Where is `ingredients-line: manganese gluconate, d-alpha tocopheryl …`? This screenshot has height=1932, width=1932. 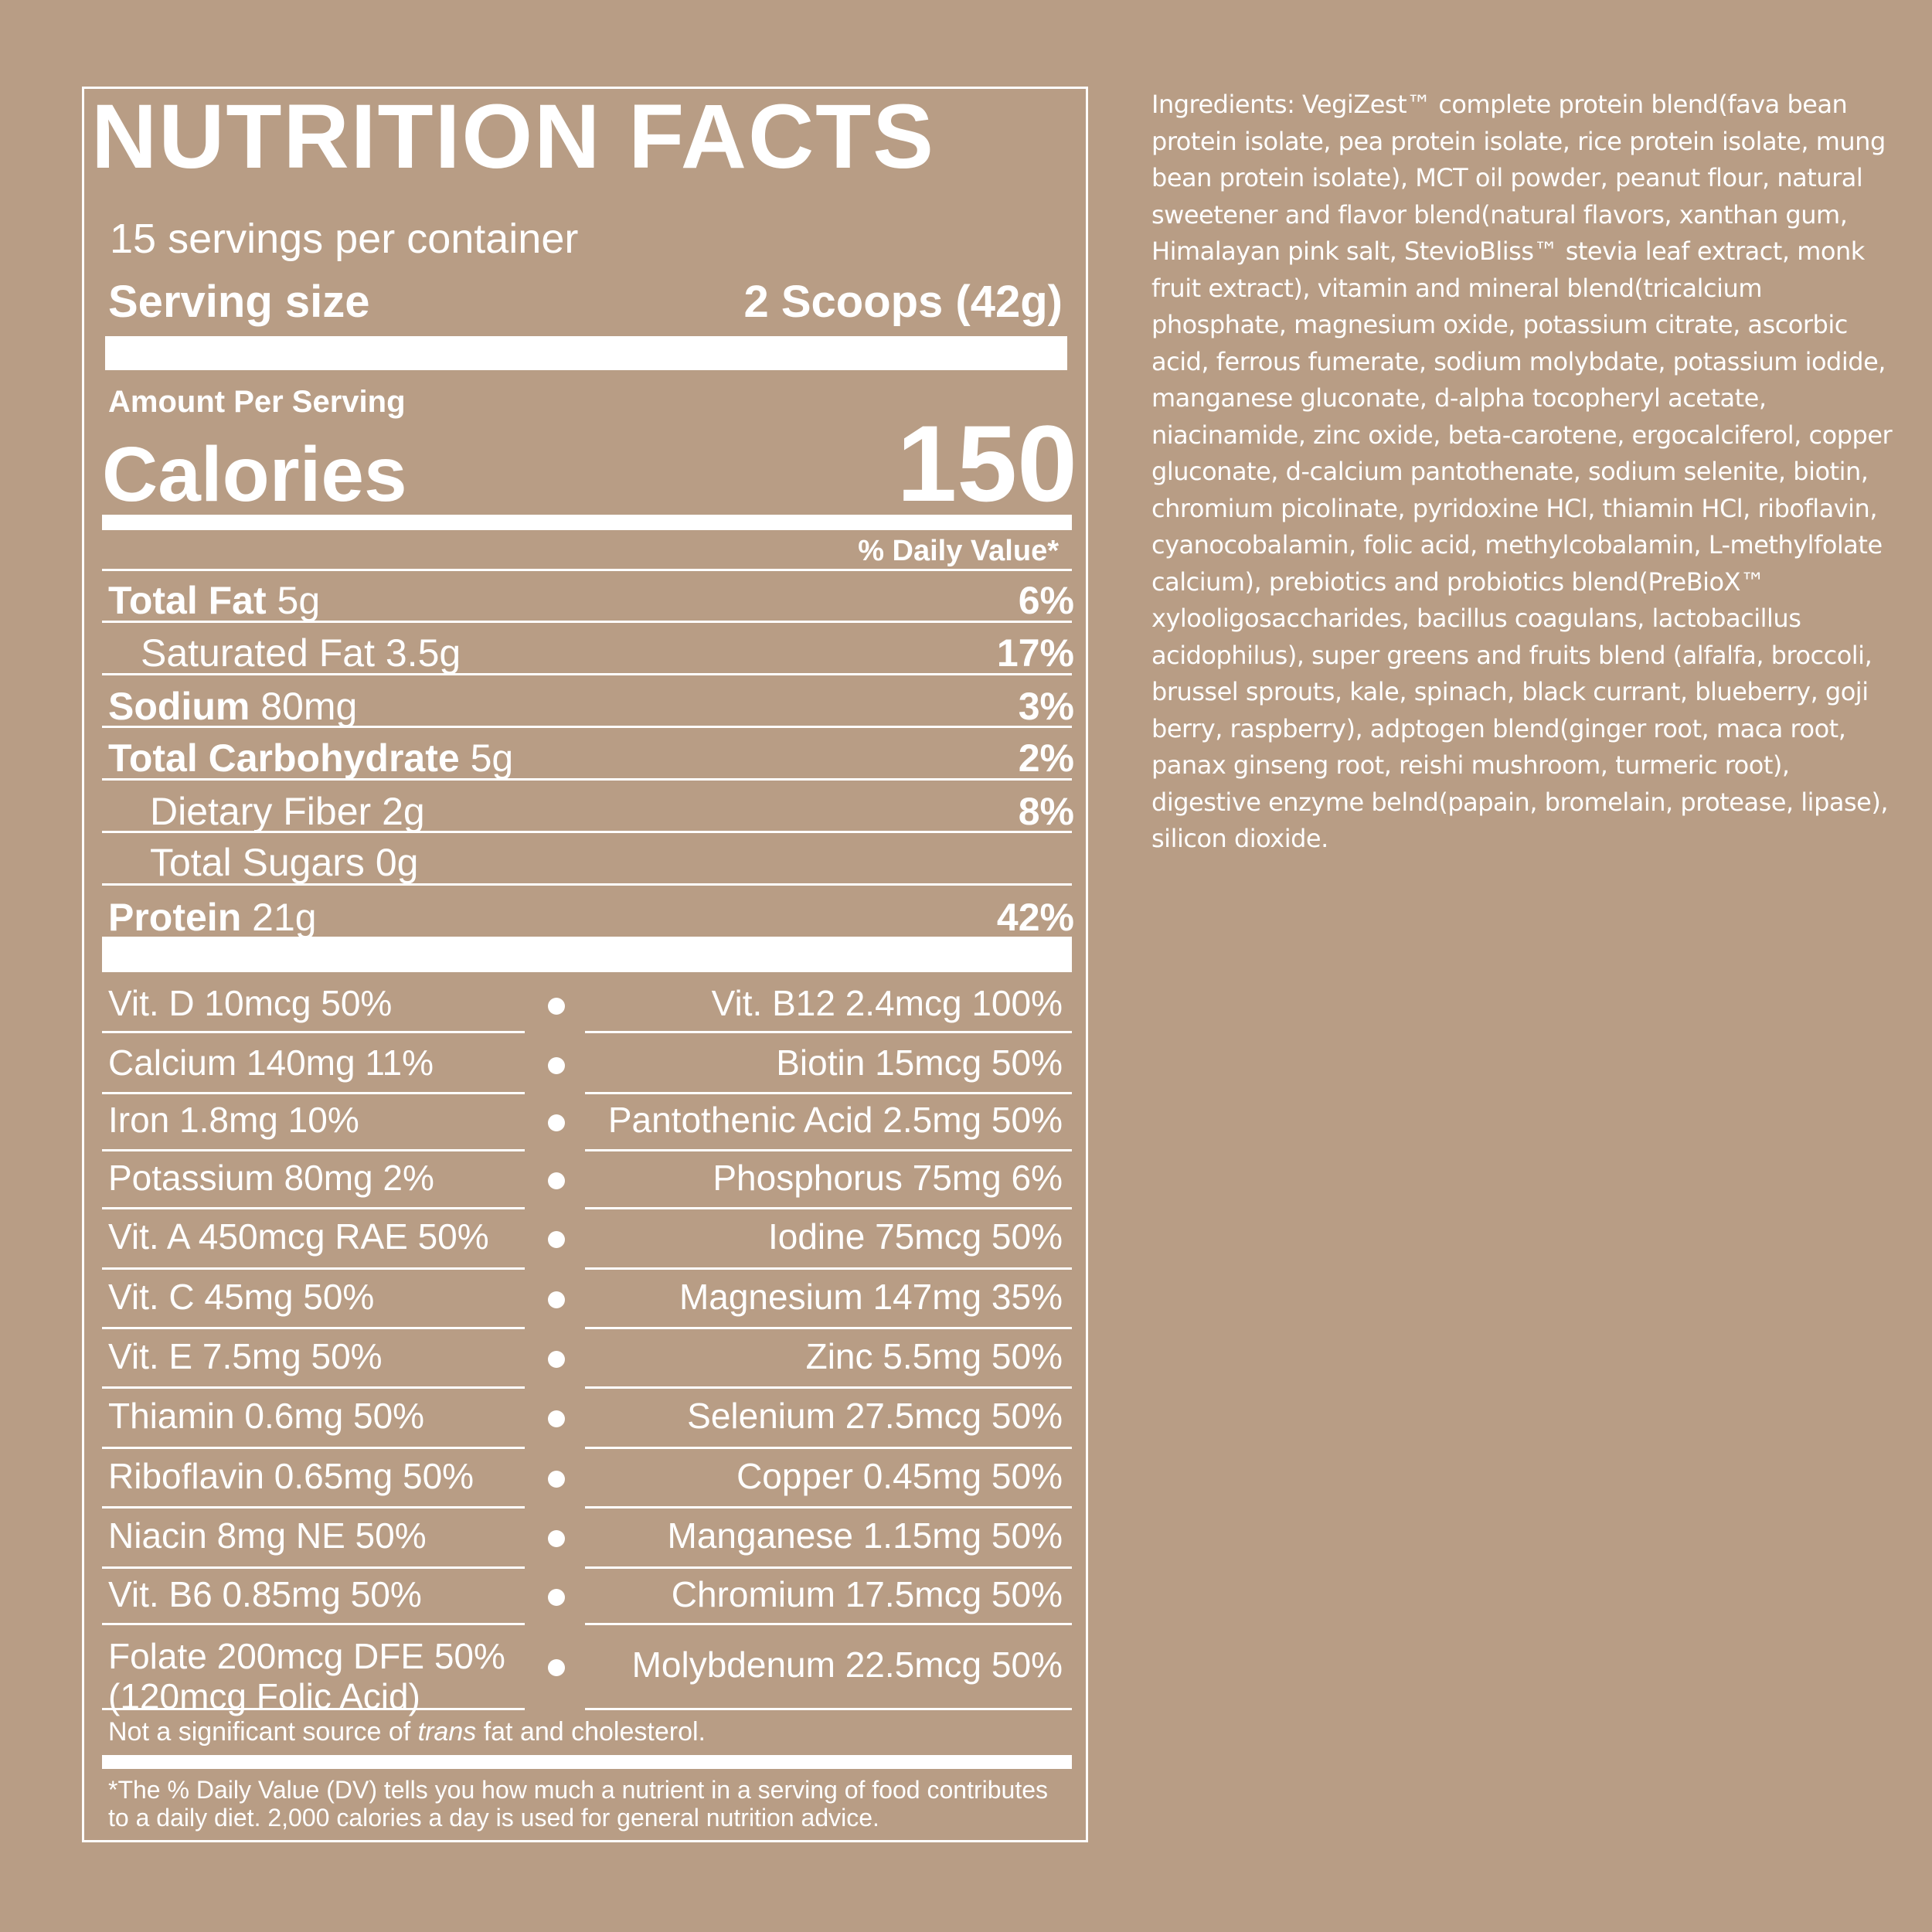
ingredients-line: manganese gluconate, d-alpha tocopheryl … is located at coordinates (1459, 398).